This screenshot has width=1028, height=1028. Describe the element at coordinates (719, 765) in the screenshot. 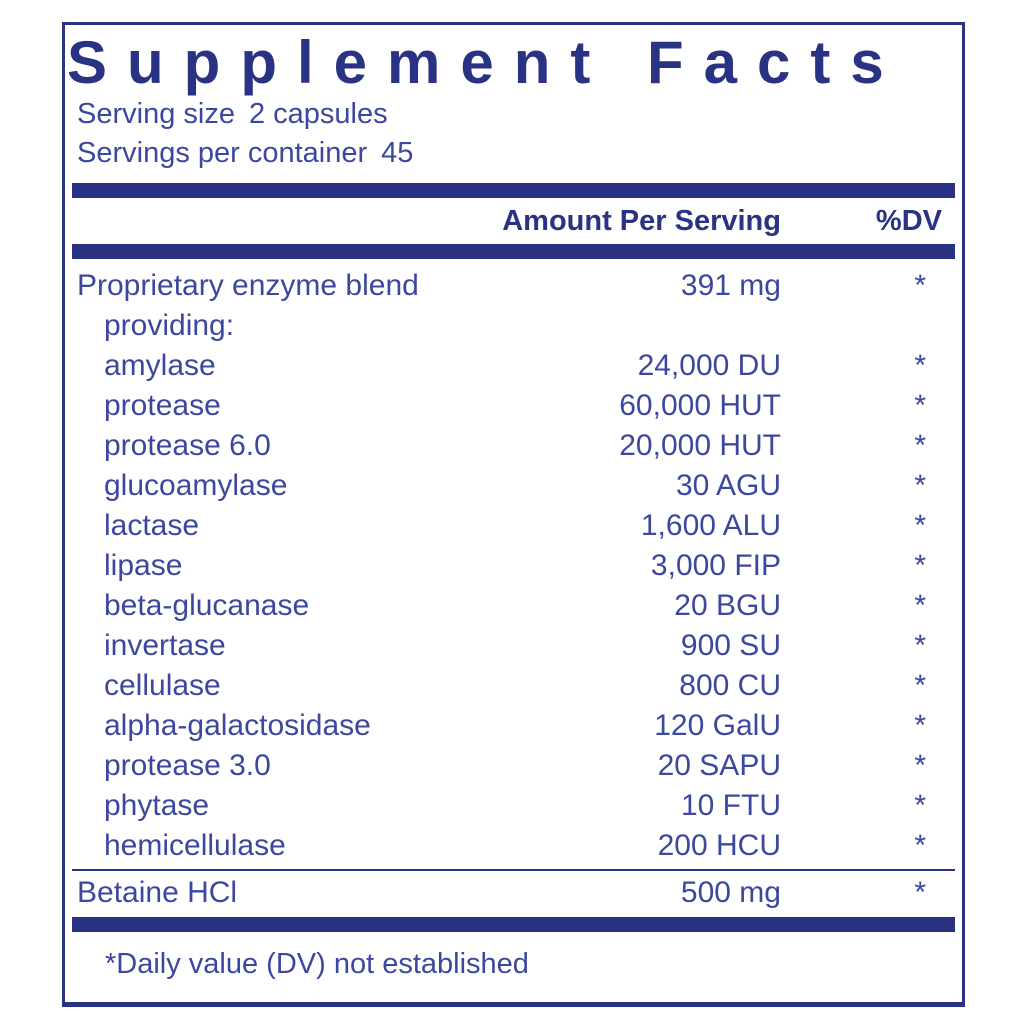

I see `ingredient-amount: 20 SAPU` at that location.